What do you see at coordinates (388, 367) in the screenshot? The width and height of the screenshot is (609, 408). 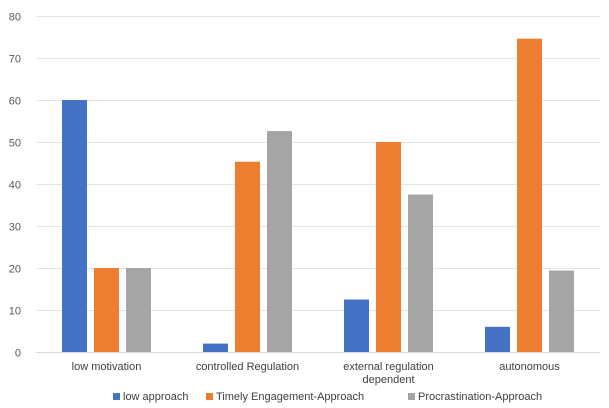 I see `x-category-label: external regulation` at bounding box center [388, 367].